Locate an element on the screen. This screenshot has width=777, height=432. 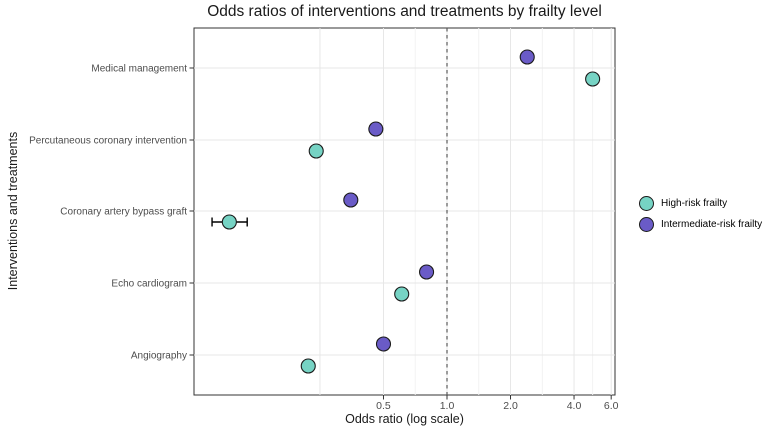
x-tick-label: 0.5 is located at coordinates (383, 406).